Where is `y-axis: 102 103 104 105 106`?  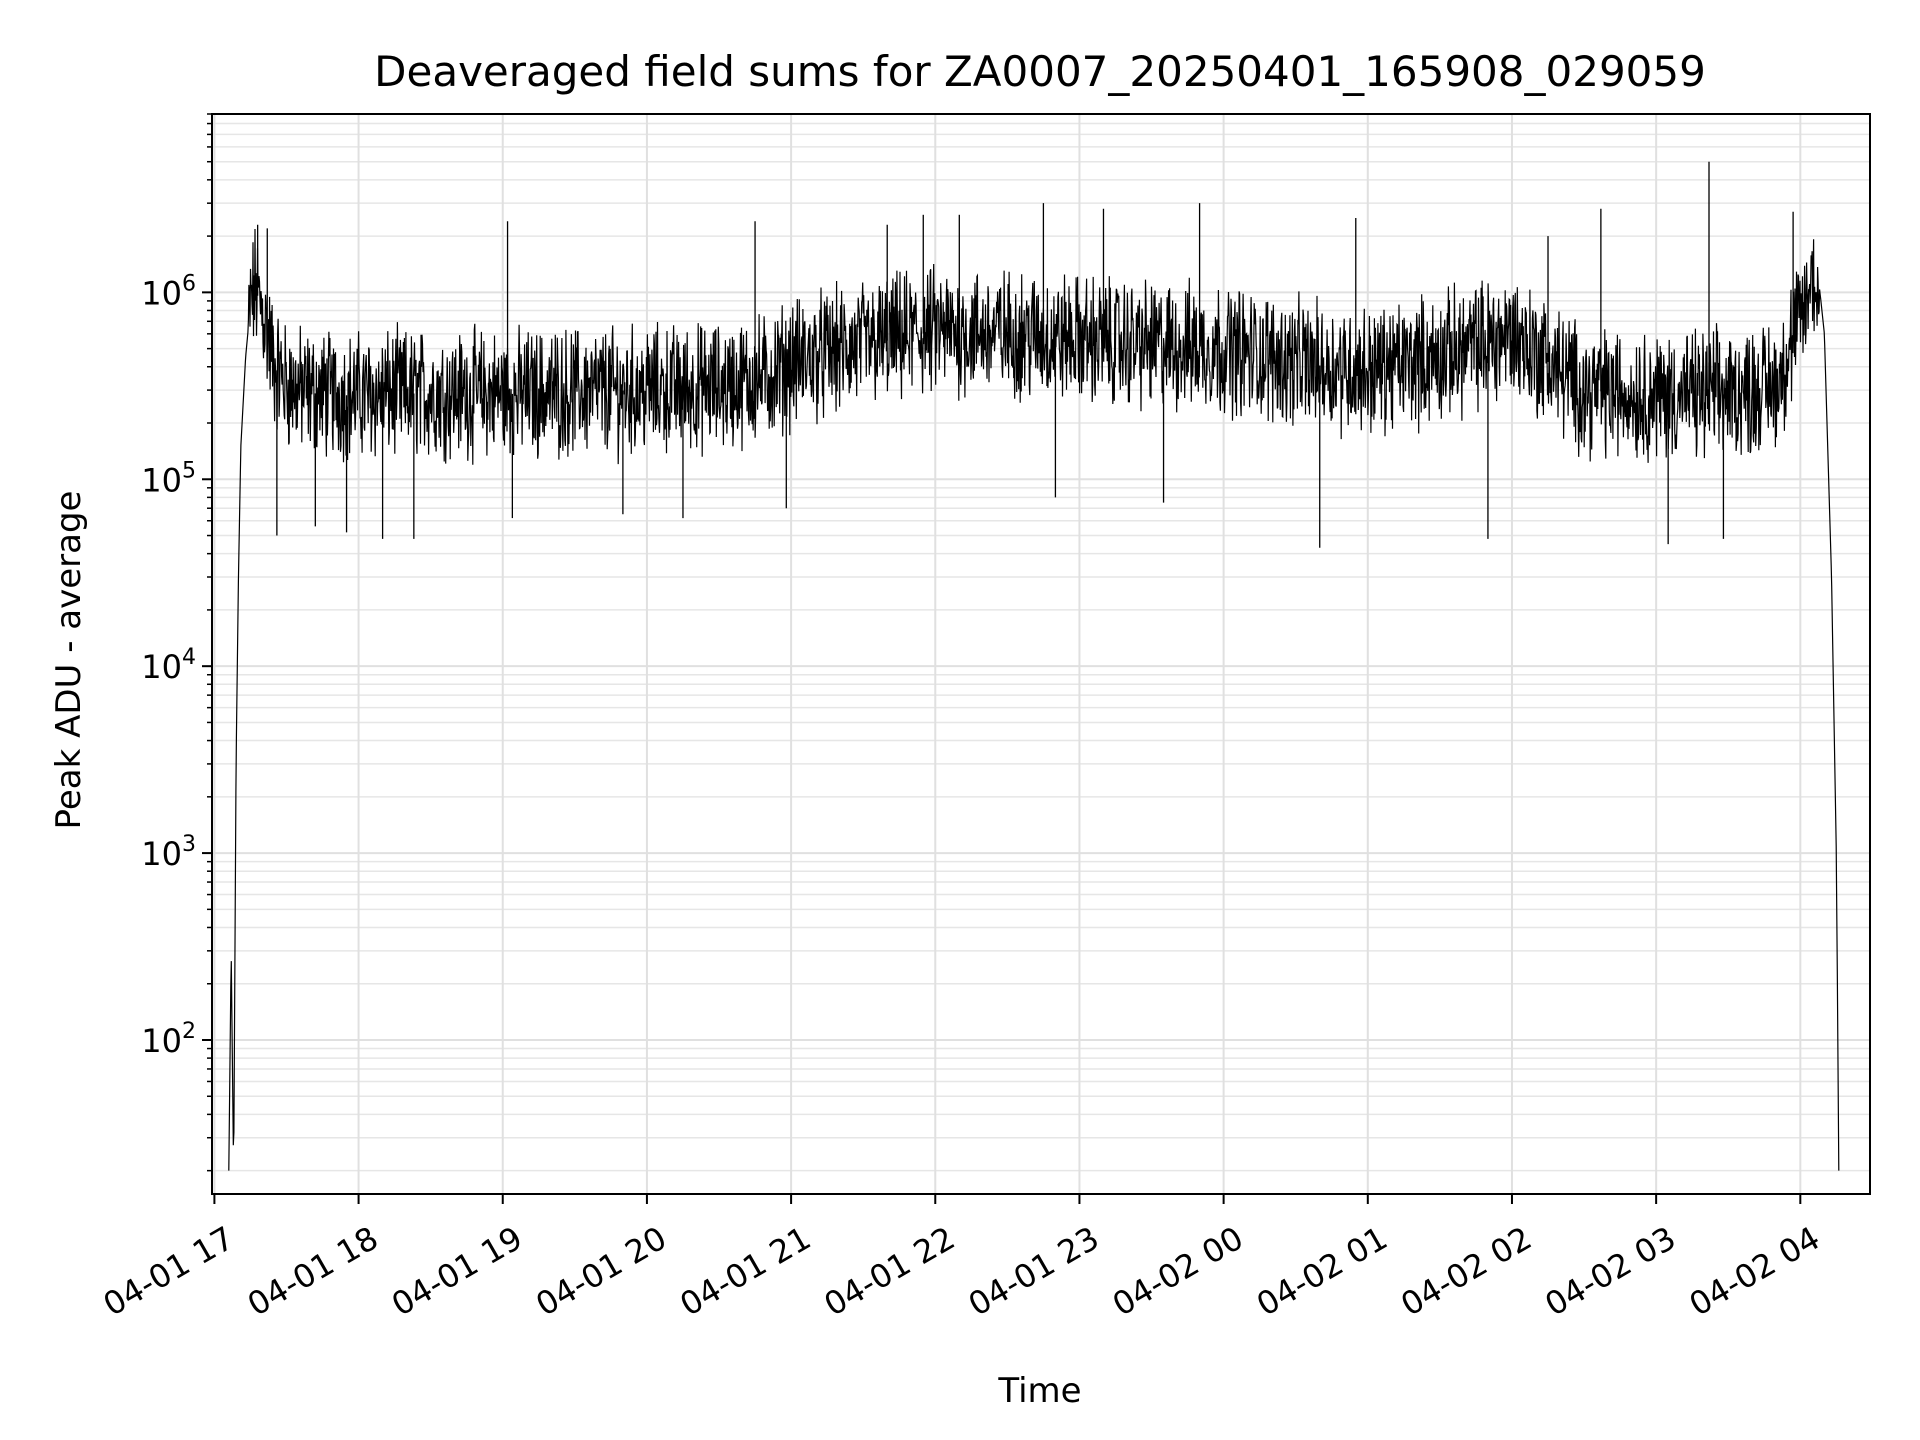 y-axis: 102 103 104 105 106 is located at coordinates (176, 642).